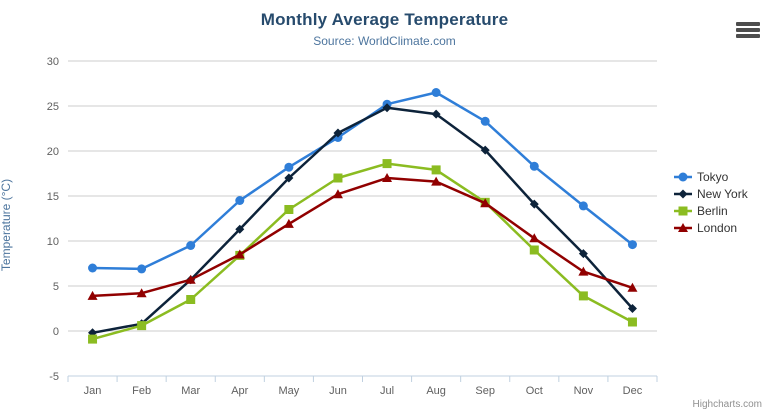 The width and height of the screenshot is (769, 416). I want to click on legend: Tokyo New York Berlin London, so click(711, 202).